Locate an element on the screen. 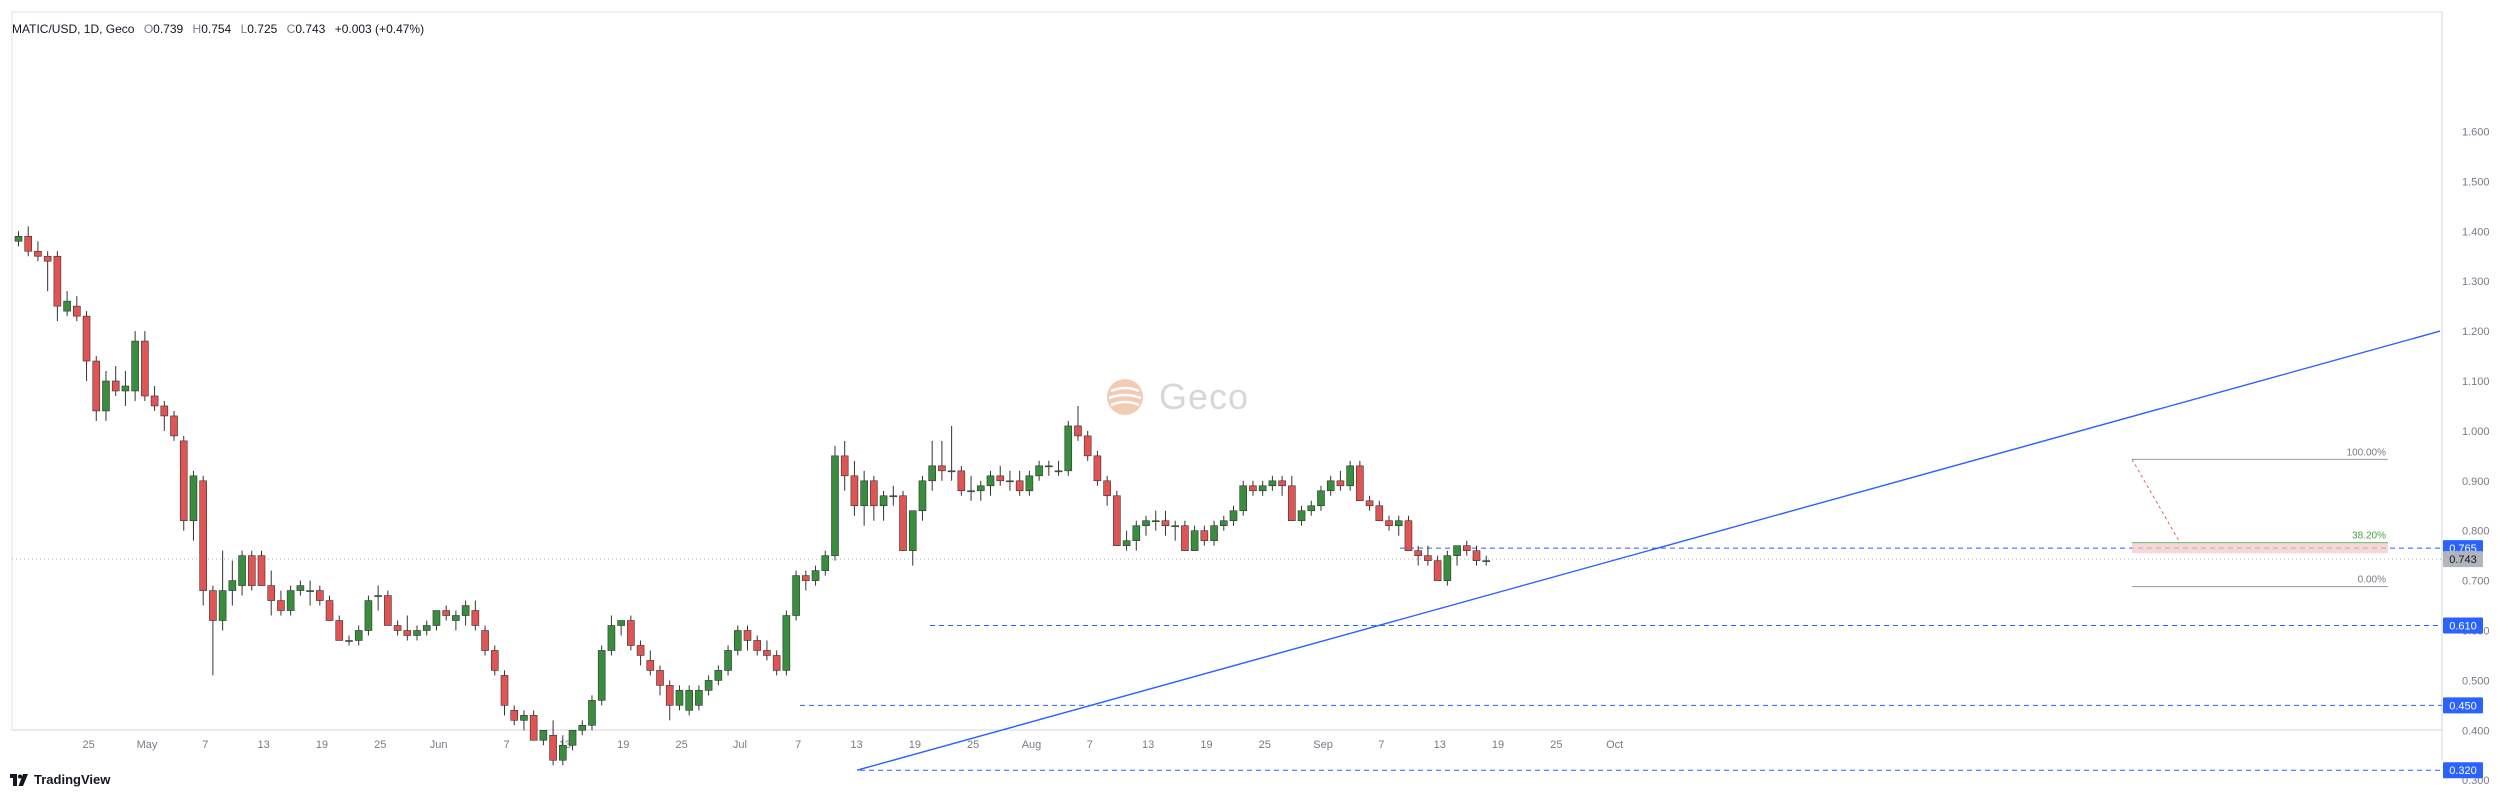 This screenshot has width=2498, height=800. y-tick-label: 1.500 is located at coordinates (2476, 182).